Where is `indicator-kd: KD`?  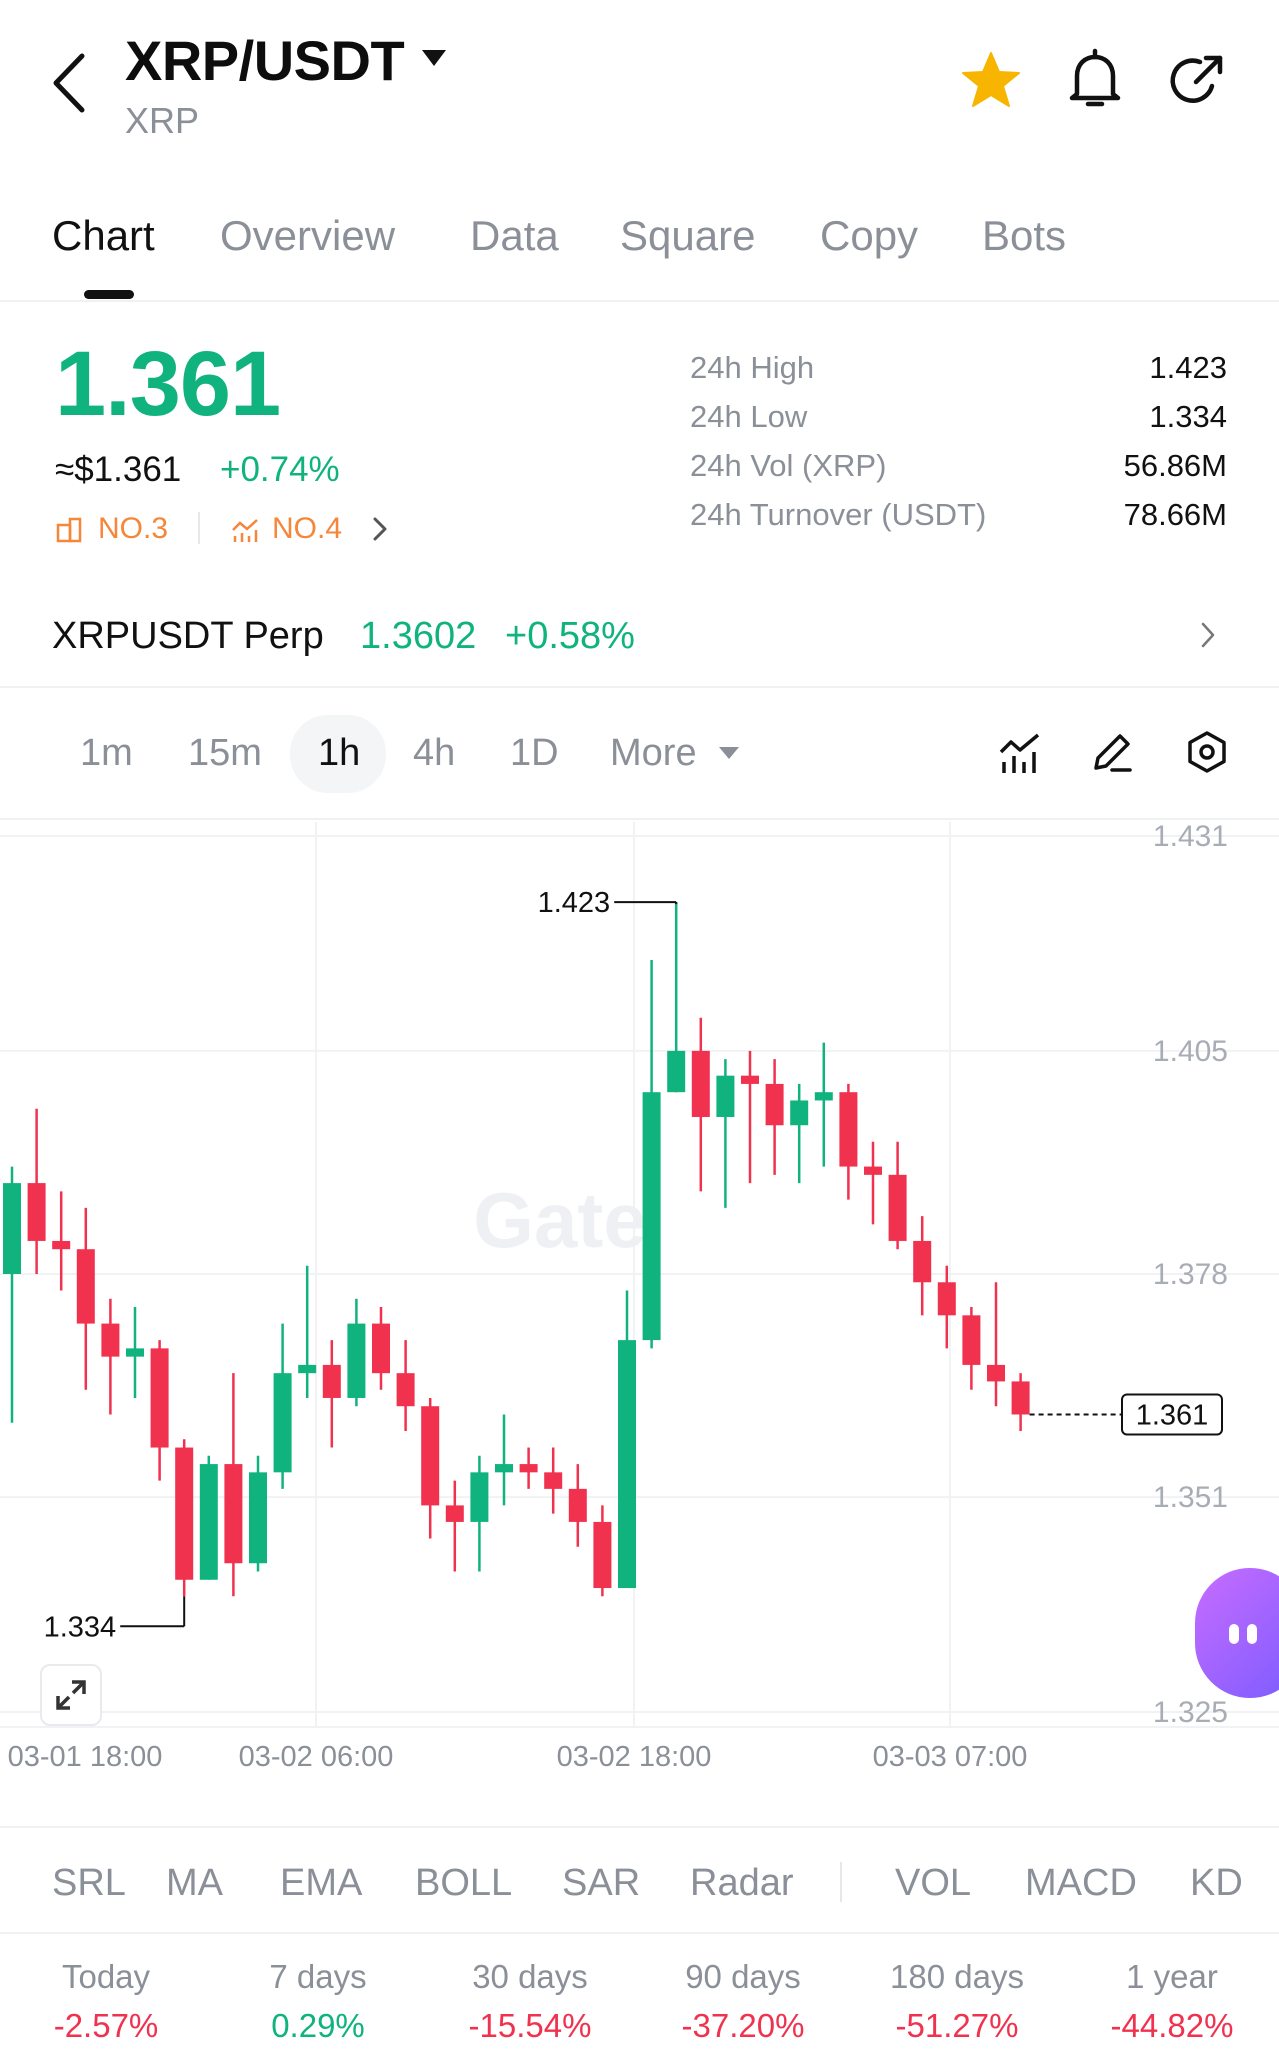
indicator-kd: KD is located at coordinates (1216, 1883).